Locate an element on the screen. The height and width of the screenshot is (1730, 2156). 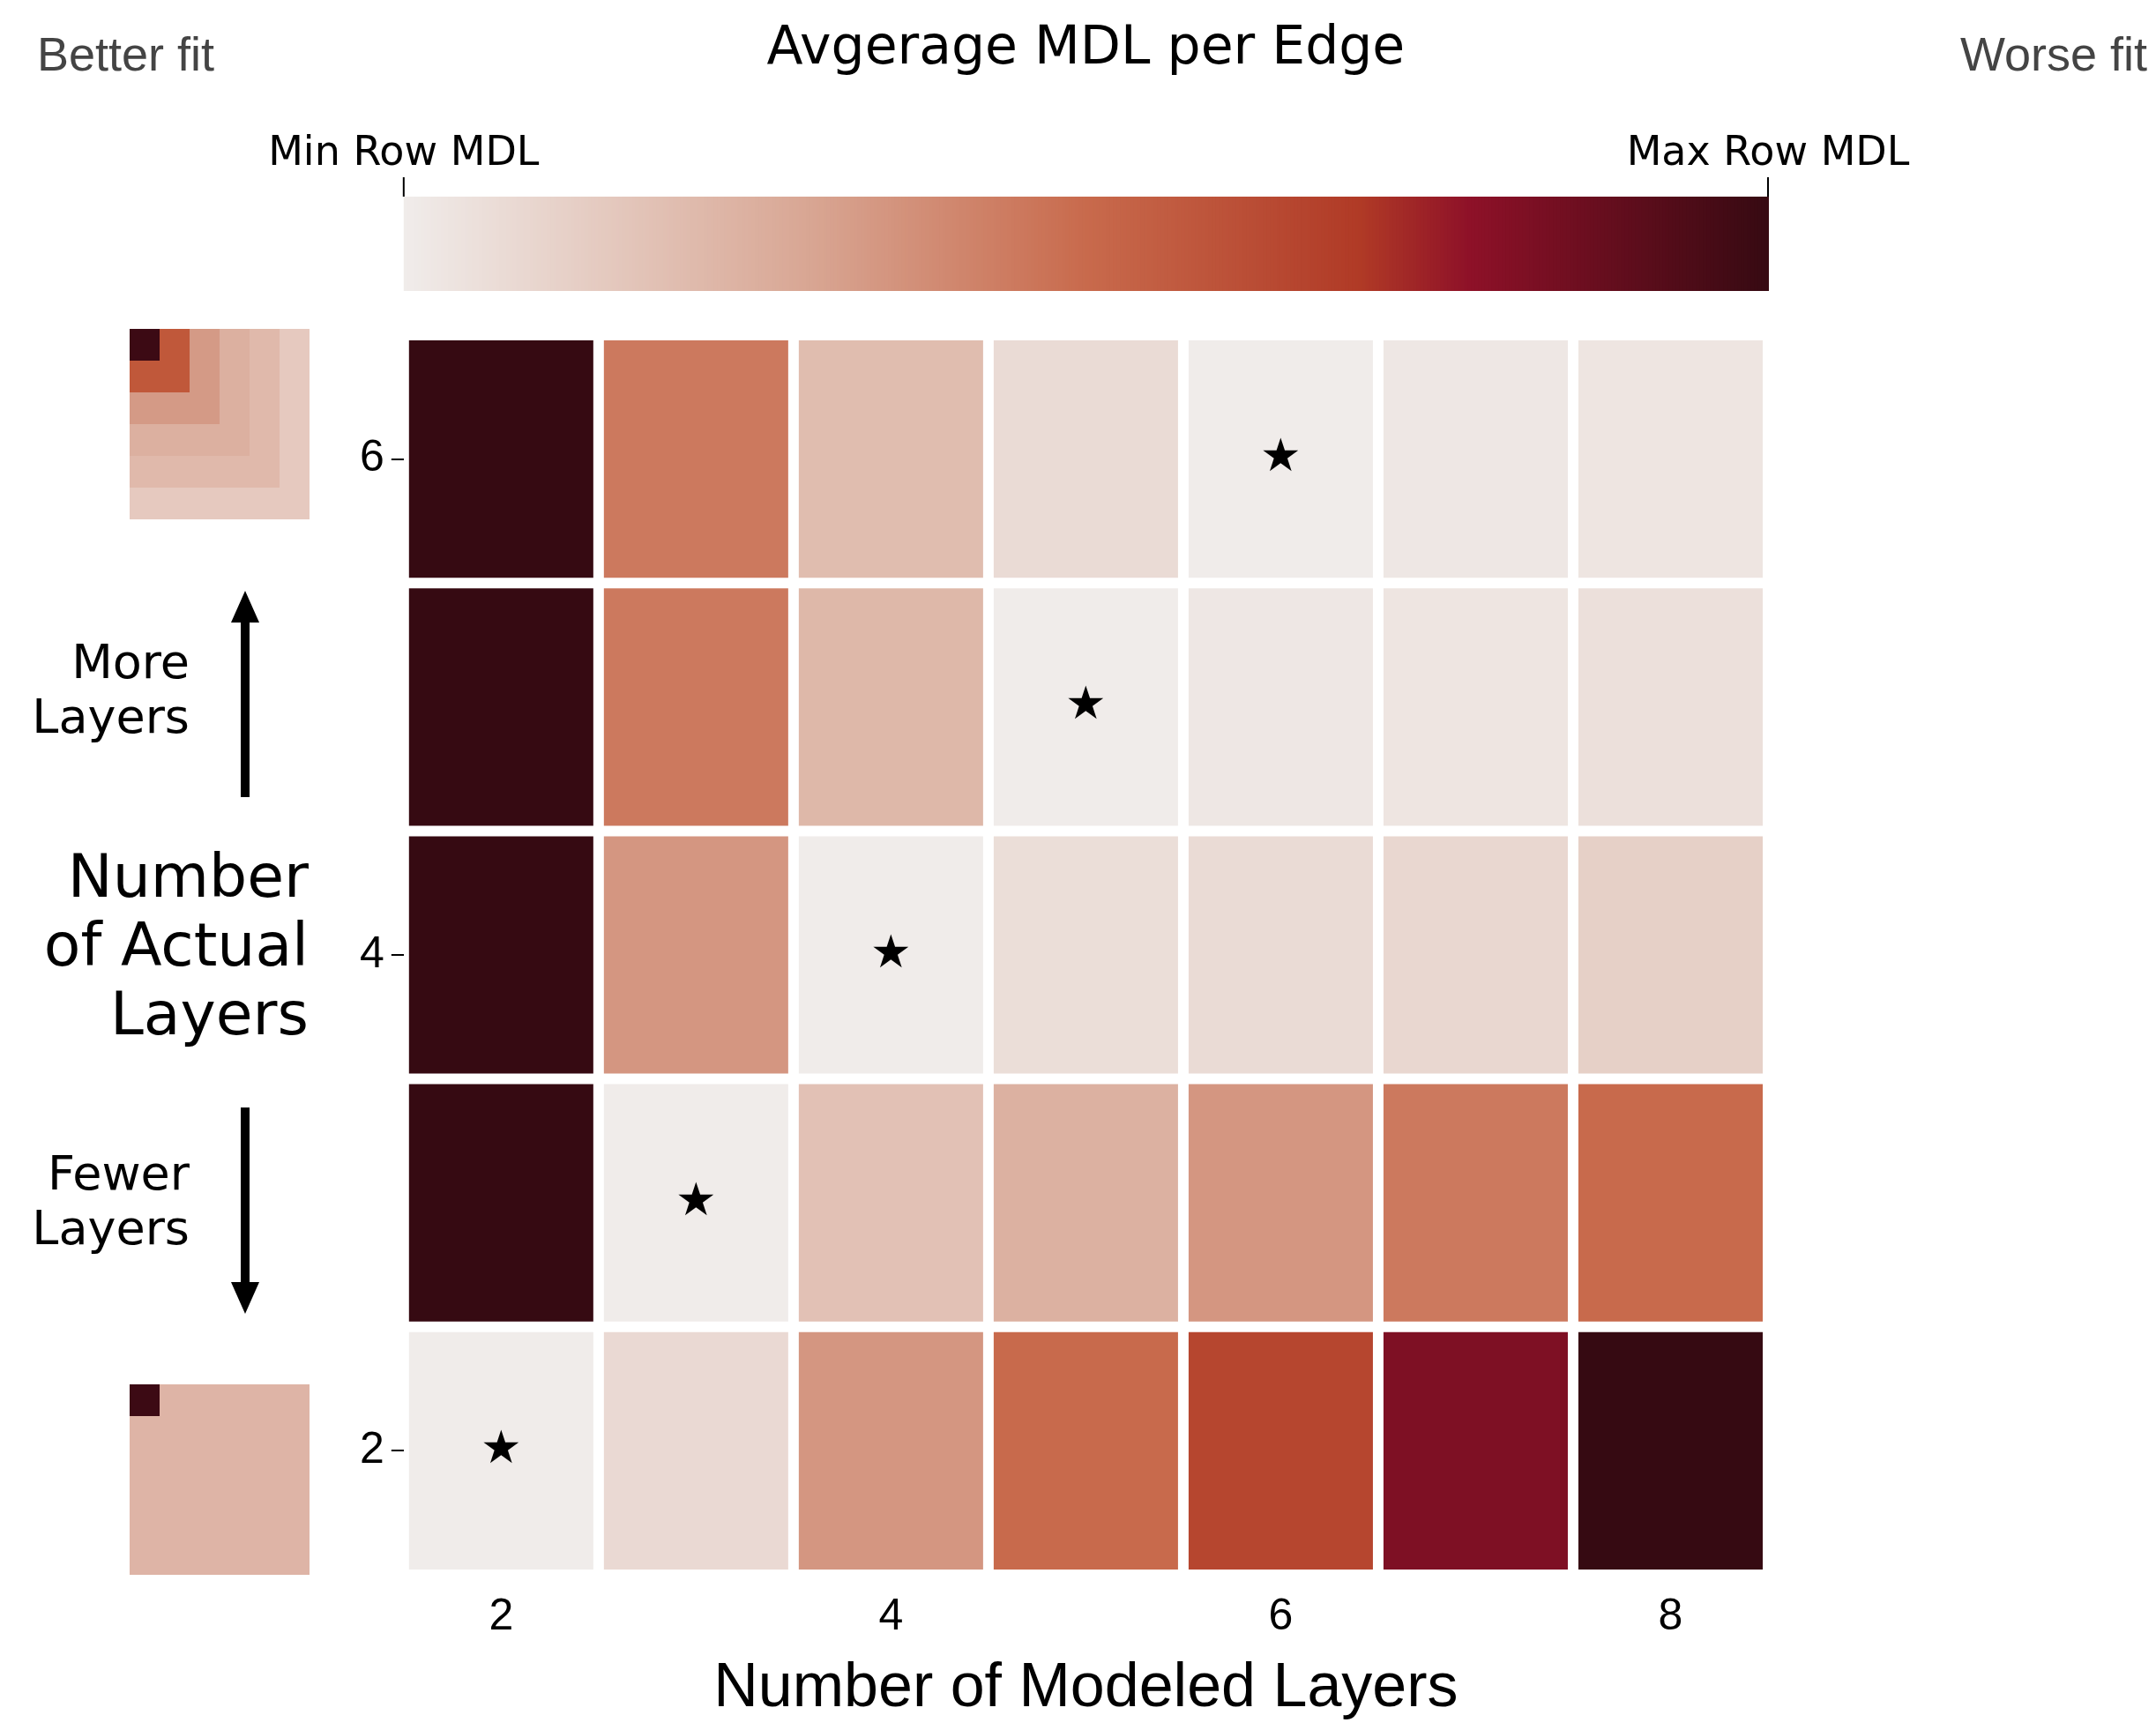
x-tick-label: 4 is located at coordinates (891, 1614).